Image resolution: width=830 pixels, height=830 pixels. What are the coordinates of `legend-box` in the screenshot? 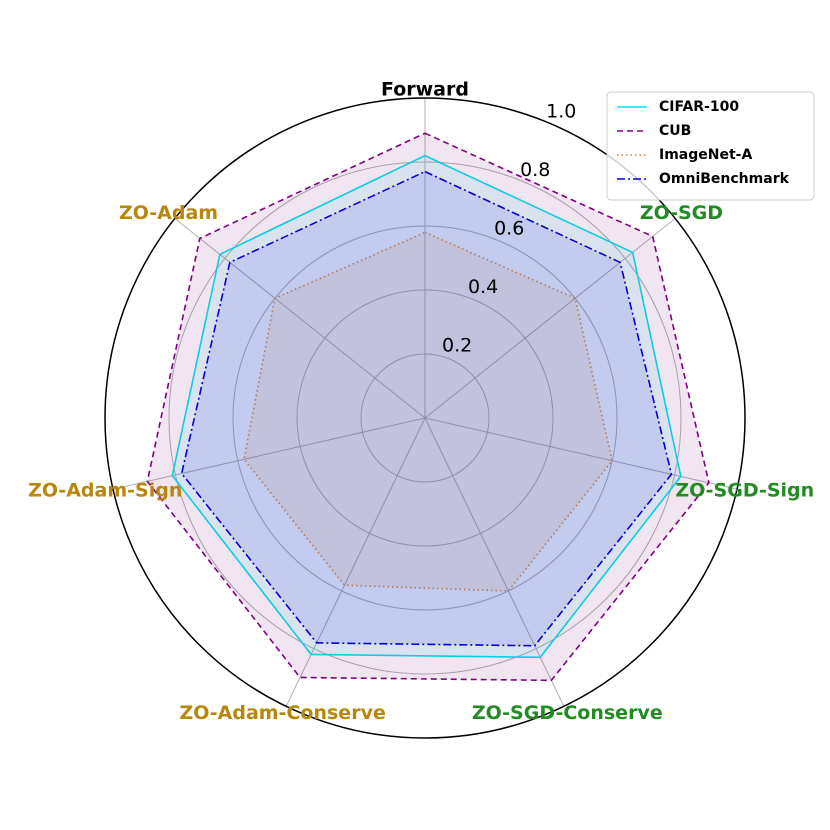 It's located at (710, 146).